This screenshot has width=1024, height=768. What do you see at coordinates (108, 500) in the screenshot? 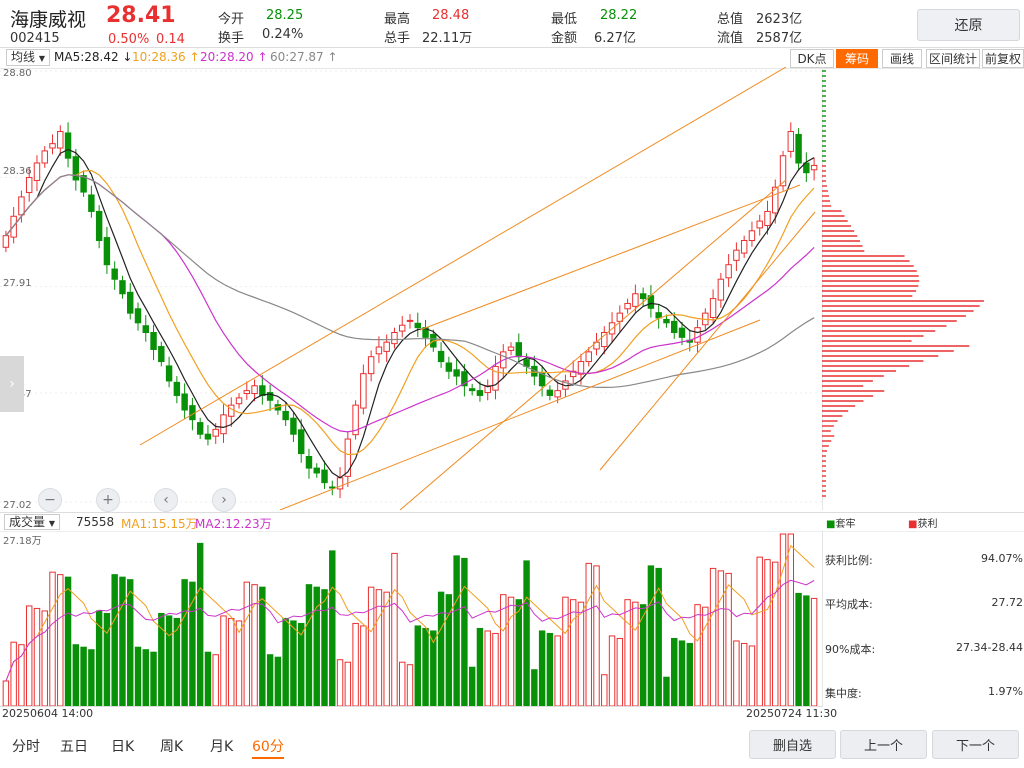
I see `zoom-in-button: +` at bounding box center [108, 500].